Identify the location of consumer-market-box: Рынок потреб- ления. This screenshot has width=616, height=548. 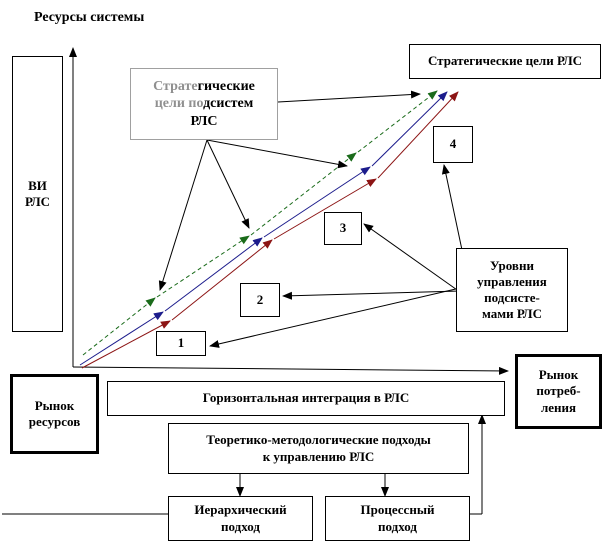
(558, 391).